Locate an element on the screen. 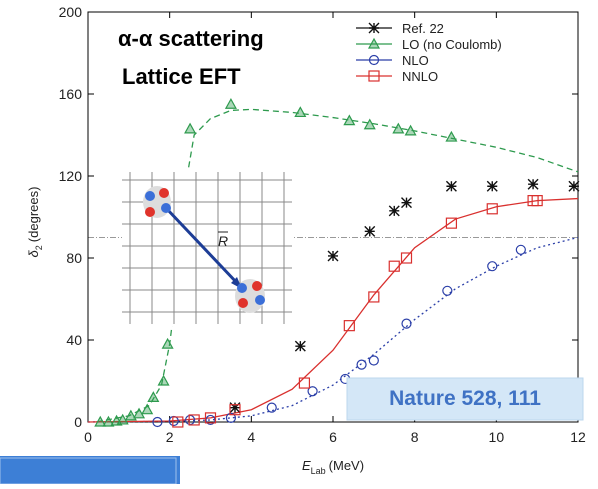  legend-label: Ref. 22 is located at coordinates (423, 28).